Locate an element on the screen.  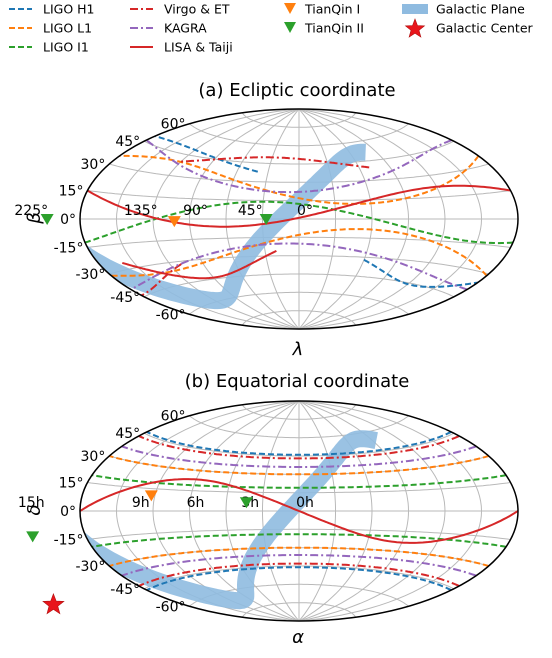
panel-b-xlabel: α is located at coordinates (298, 637).